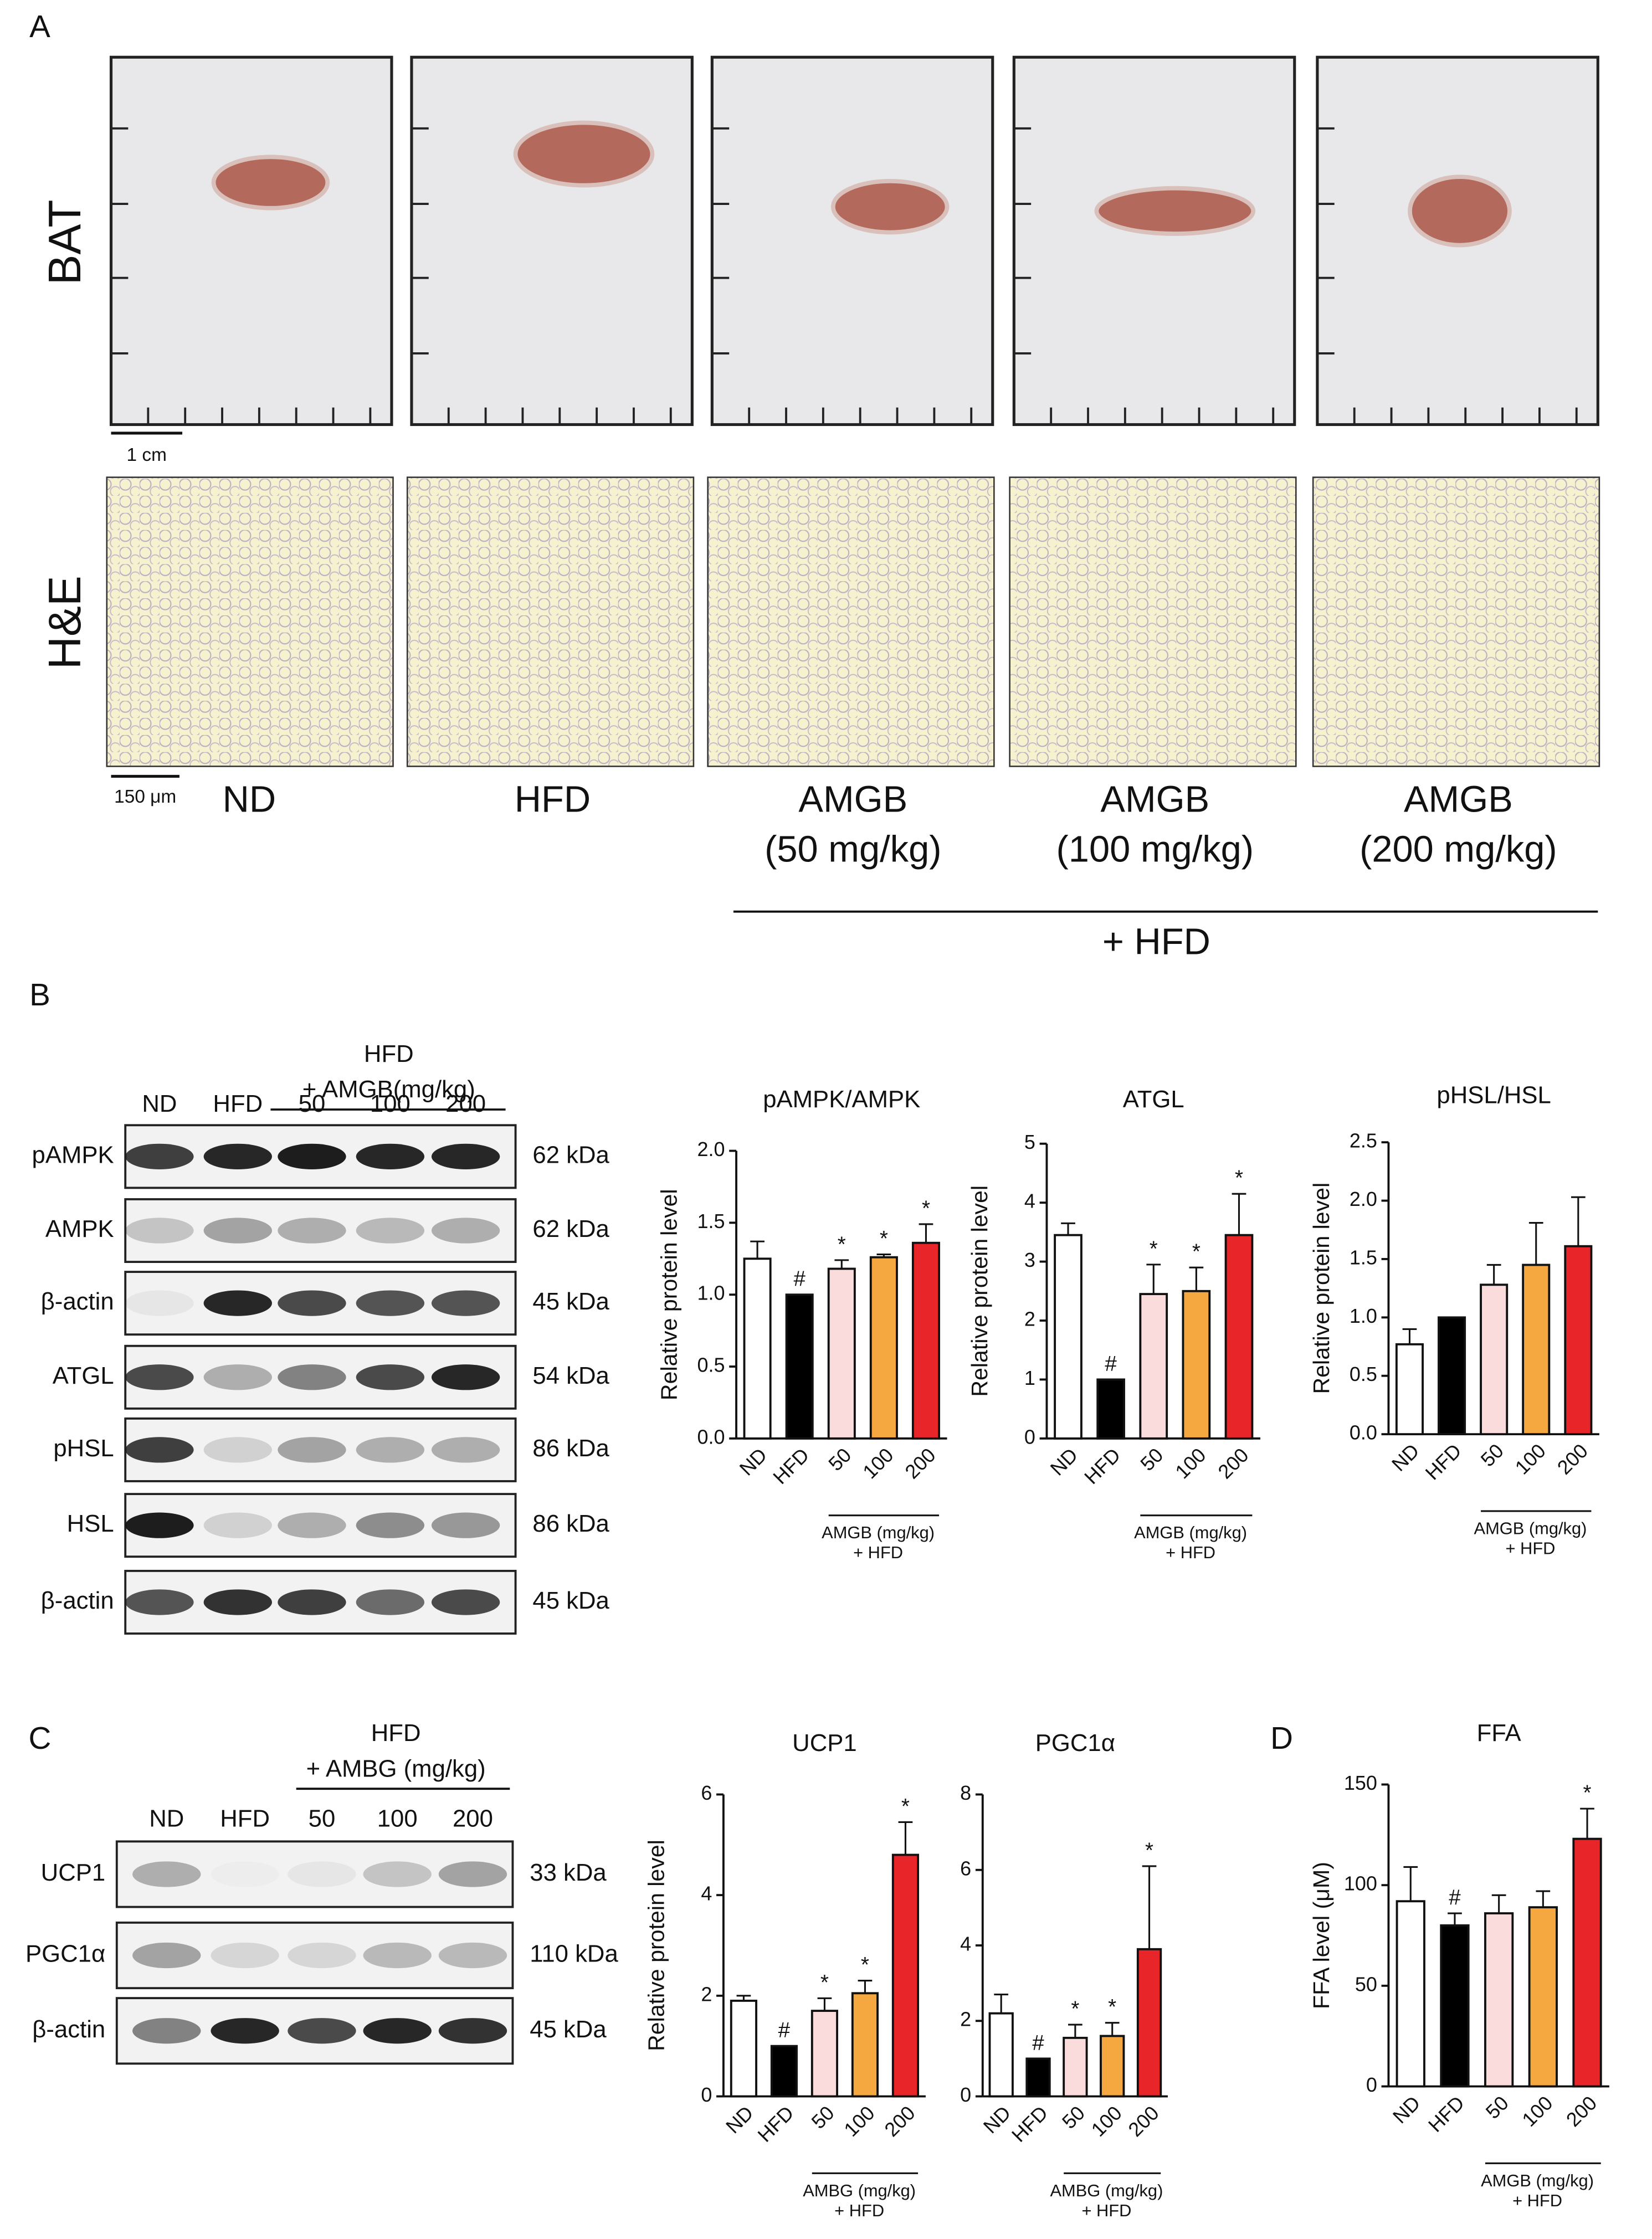  What do you see at coordinates (1155, 800) in the screenshot?
I see `group-label: AMGB` at bounding box center [1155, 800].